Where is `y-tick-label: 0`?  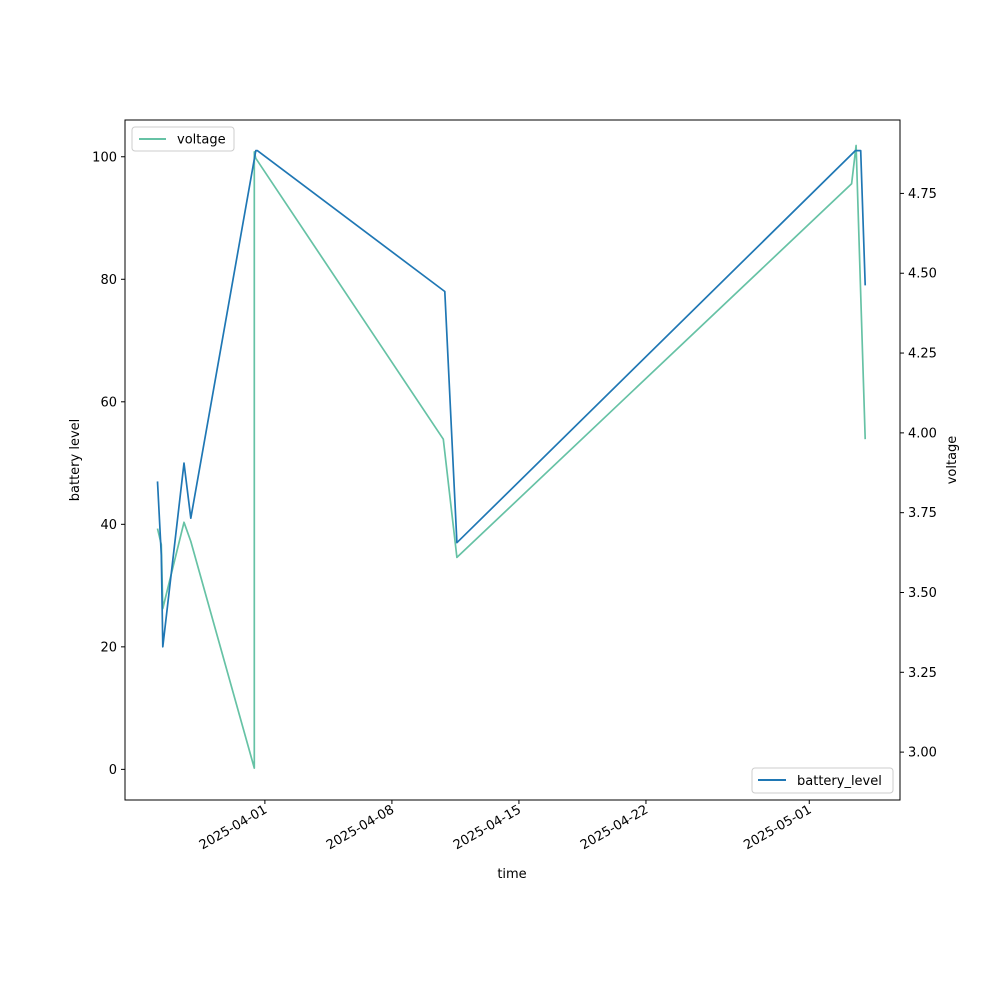
y-tick-label: 0 is located at coordinates (113, 770).